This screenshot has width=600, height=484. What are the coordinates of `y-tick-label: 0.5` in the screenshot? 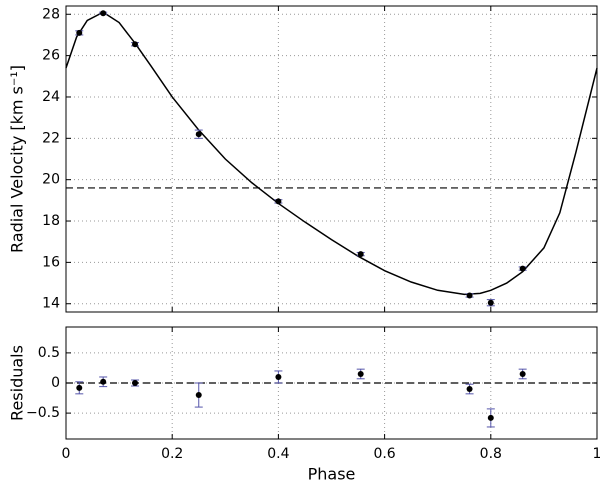 It's located at (49, 353).